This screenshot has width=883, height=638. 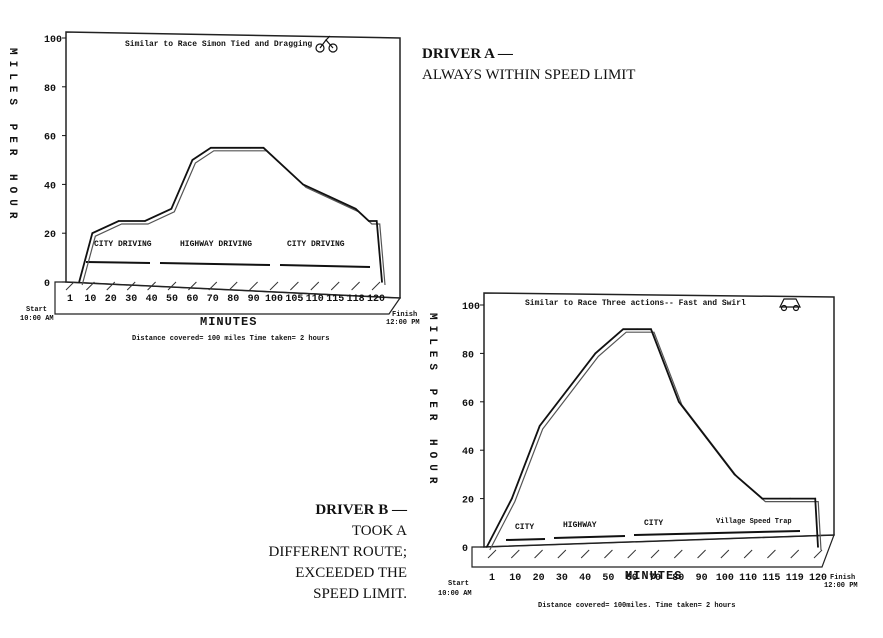 I want to click on chart-b-x-tick: 120, so click(x=818, y=578).